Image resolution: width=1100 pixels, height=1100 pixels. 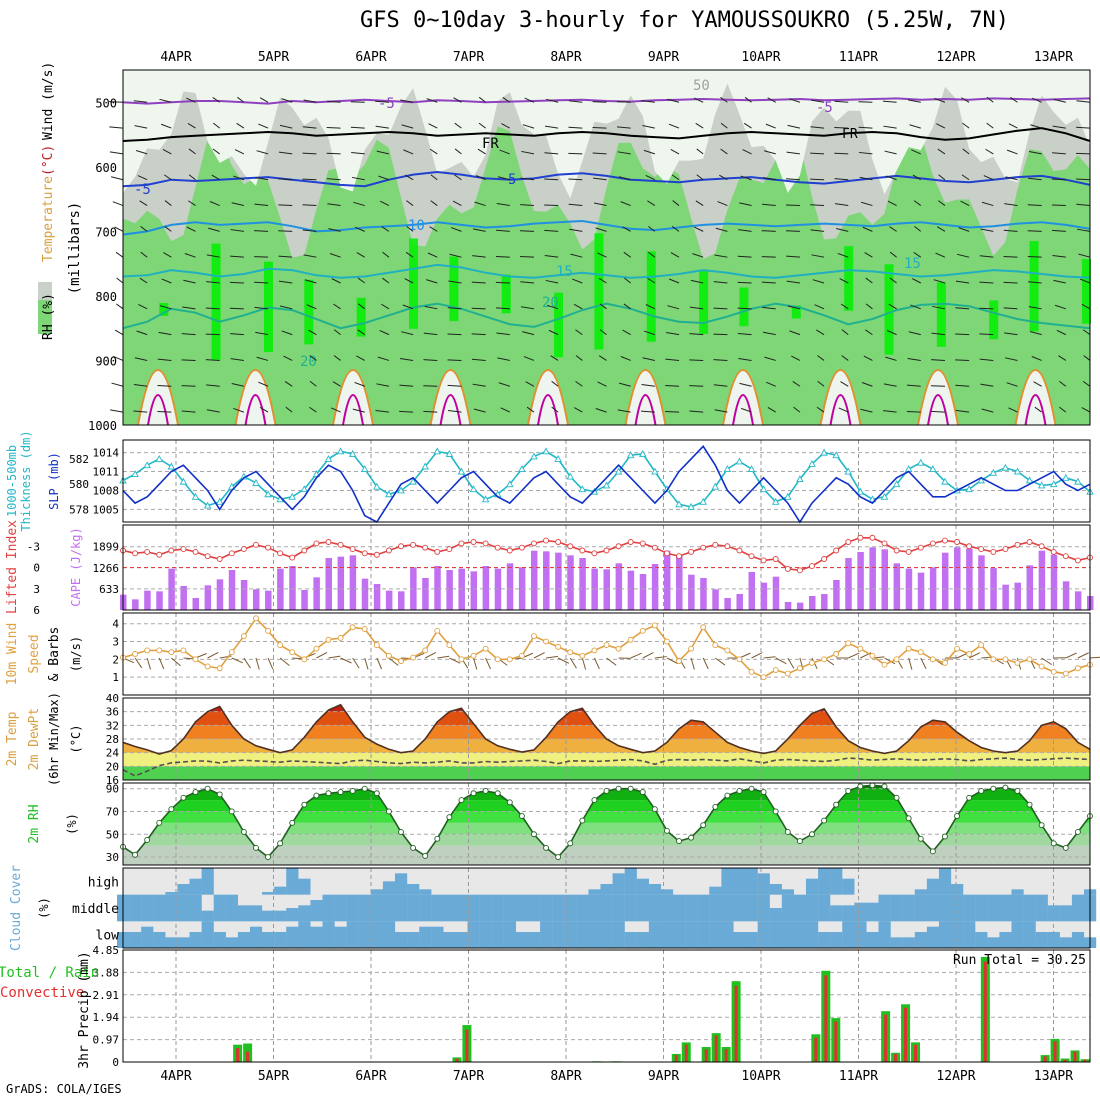 What do you see at coordinates (461, 471) in the screenshot?
I see `thickness-line-point` at bounding box center [461, 471].